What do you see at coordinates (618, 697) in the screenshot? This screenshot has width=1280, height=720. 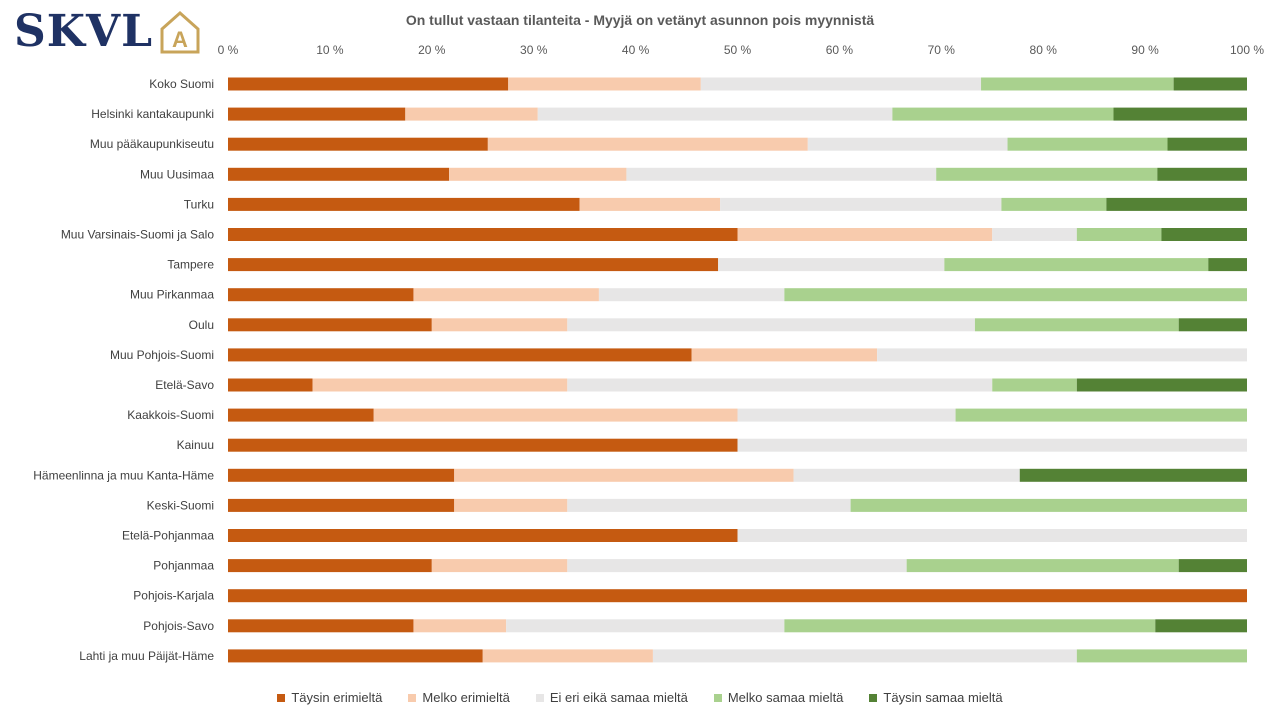 I see `legend-label: Ei eri eikä samaa mieltä` at bounding box center [618, 697].